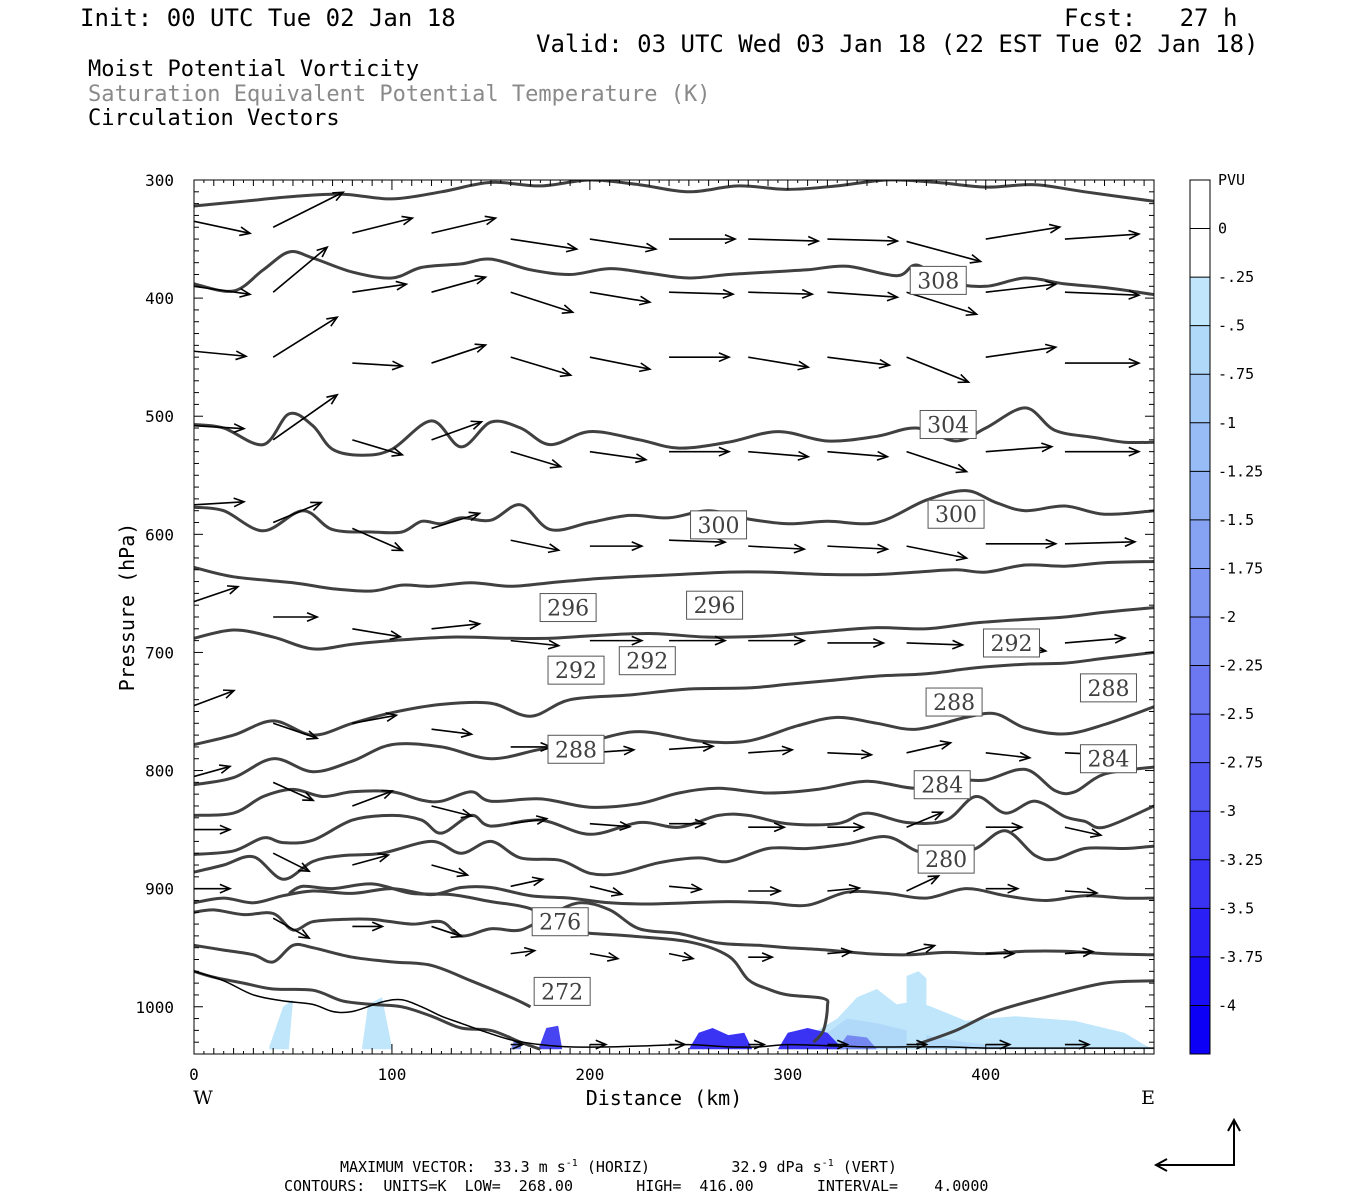 The height and width of the screenshot is (1200, 1350). I want to click on colorbar-label: -3.5, so click(1236, 908).